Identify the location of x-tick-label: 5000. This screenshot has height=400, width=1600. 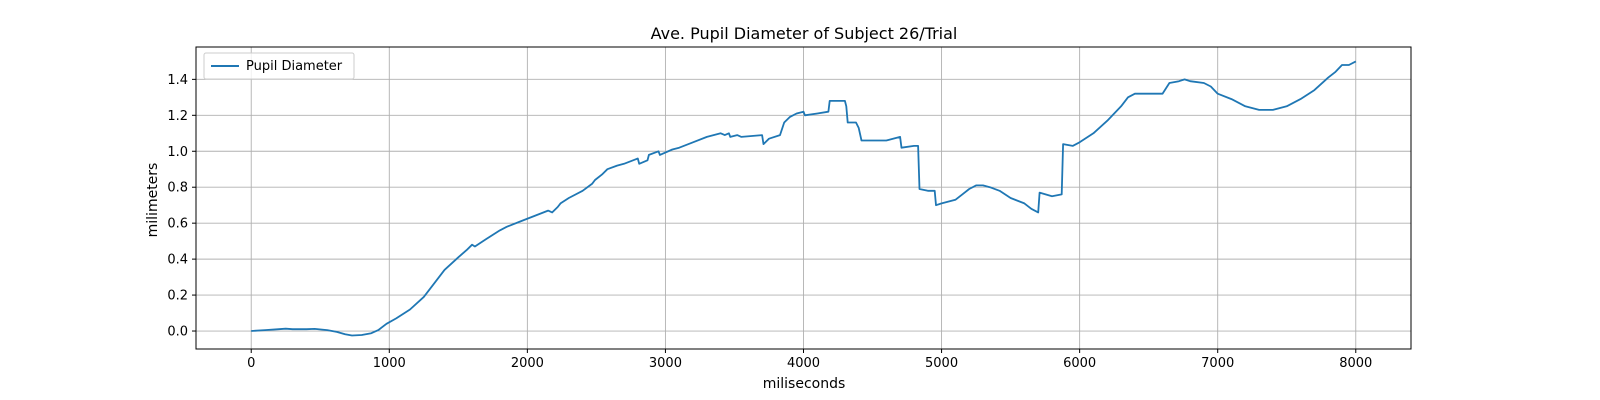
(941, 363).